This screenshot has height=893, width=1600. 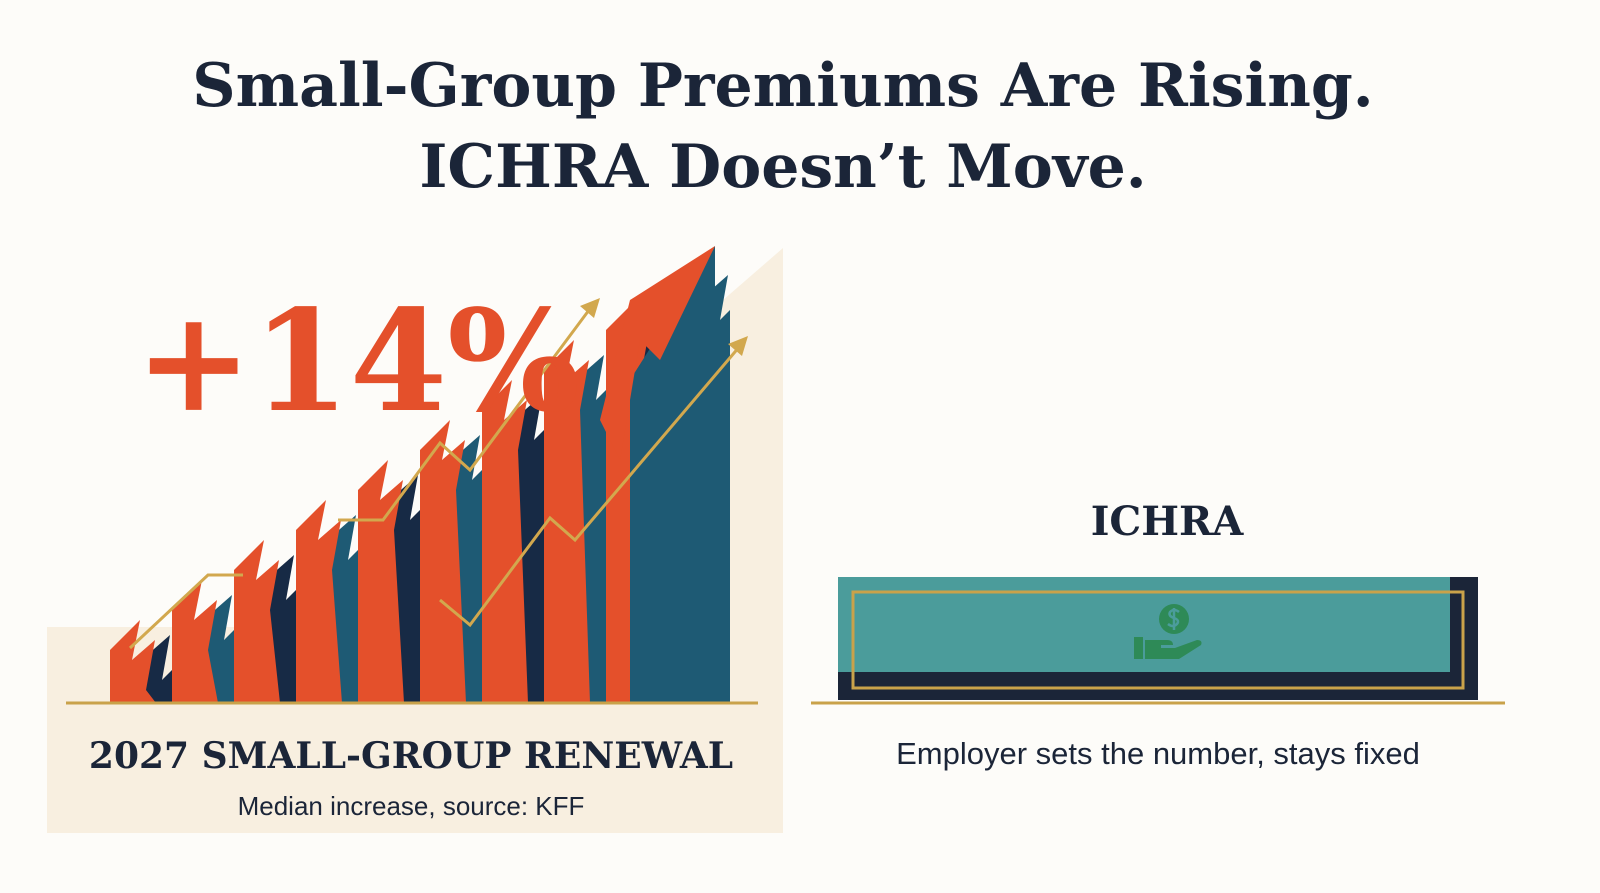 I want to click on panel-caption: Median increase, source: KFF, so click(x=411, y=806).